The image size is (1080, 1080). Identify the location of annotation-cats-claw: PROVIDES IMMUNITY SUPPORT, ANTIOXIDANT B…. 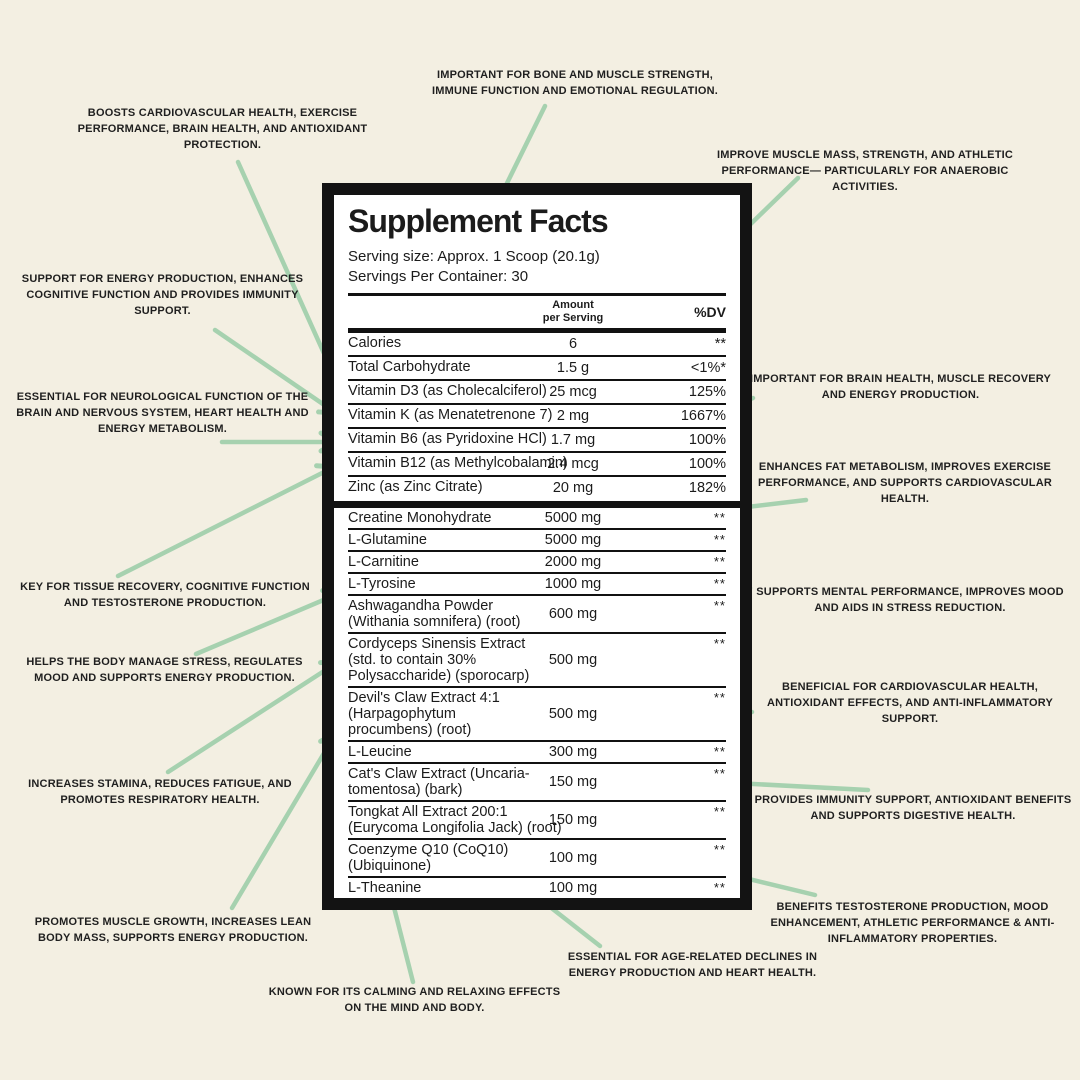
(913, 808).